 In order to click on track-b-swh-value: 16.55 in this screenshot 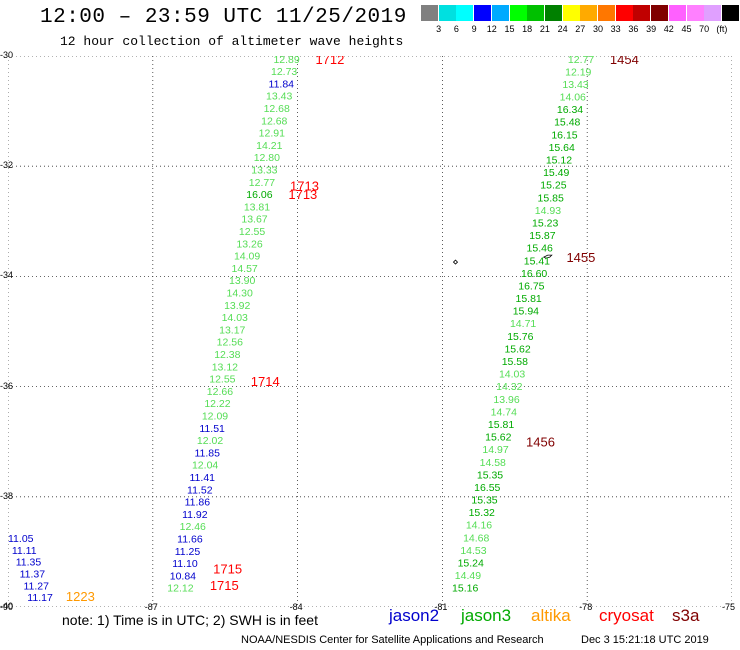, I will do `click(487, 488)`.